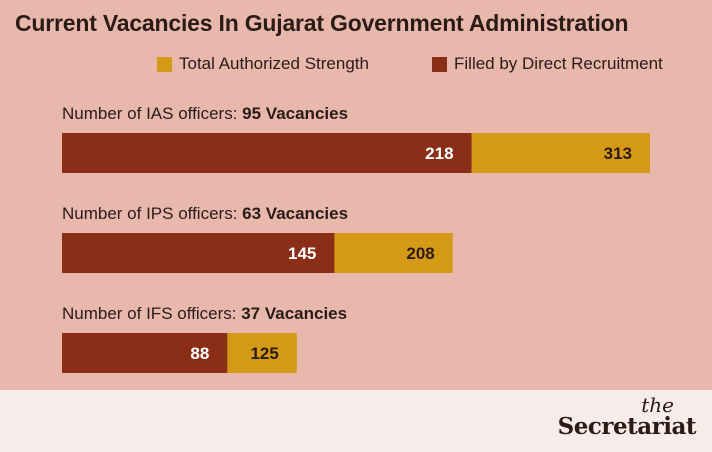  What do you see at coordinates (356, 421) in the screenshot?
I see `footer: the Secretariat` at bounding box center [356, 421].